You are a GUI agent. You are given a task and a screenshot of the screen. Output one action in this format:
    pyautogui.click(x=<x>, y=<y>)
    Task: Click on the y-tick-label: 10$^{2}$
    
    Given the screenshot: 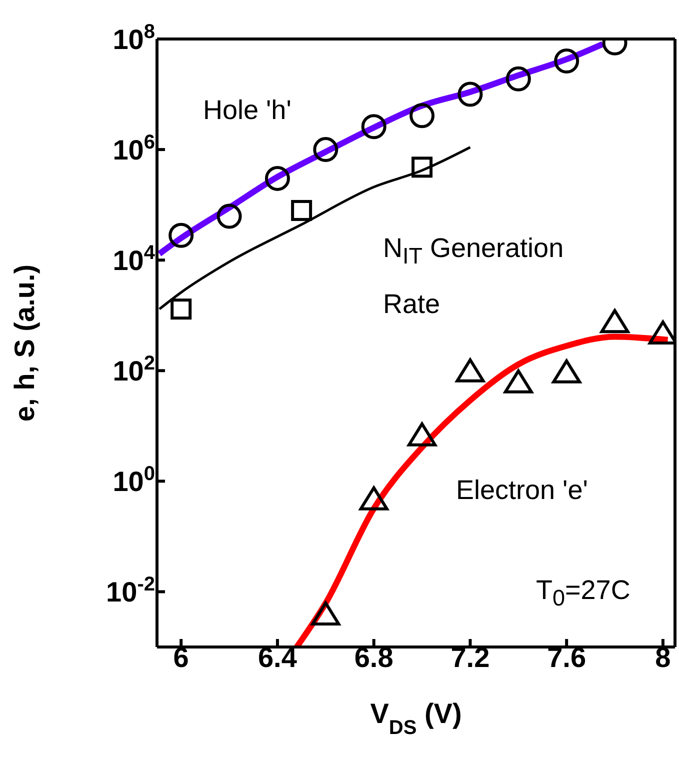 What is the action you would take?
    pyautogui.click(x=133, y=369)
    